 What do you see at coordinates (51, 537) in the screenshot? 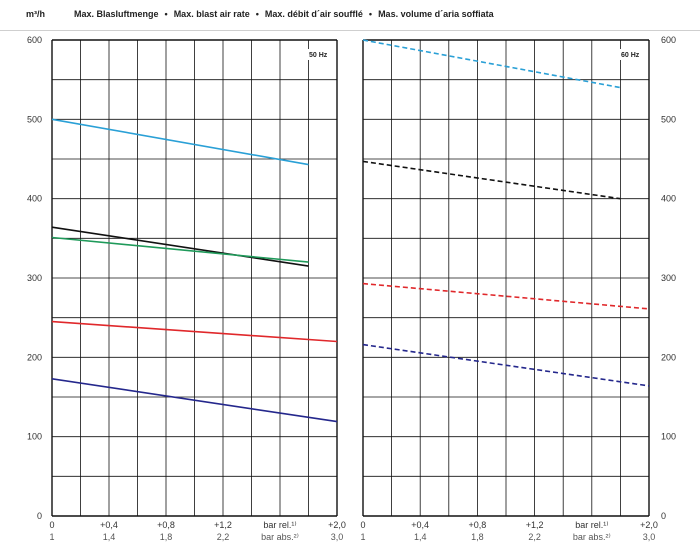
I see `x-tick-sublabel-50hz: 1` at bounding box center [51, 537].